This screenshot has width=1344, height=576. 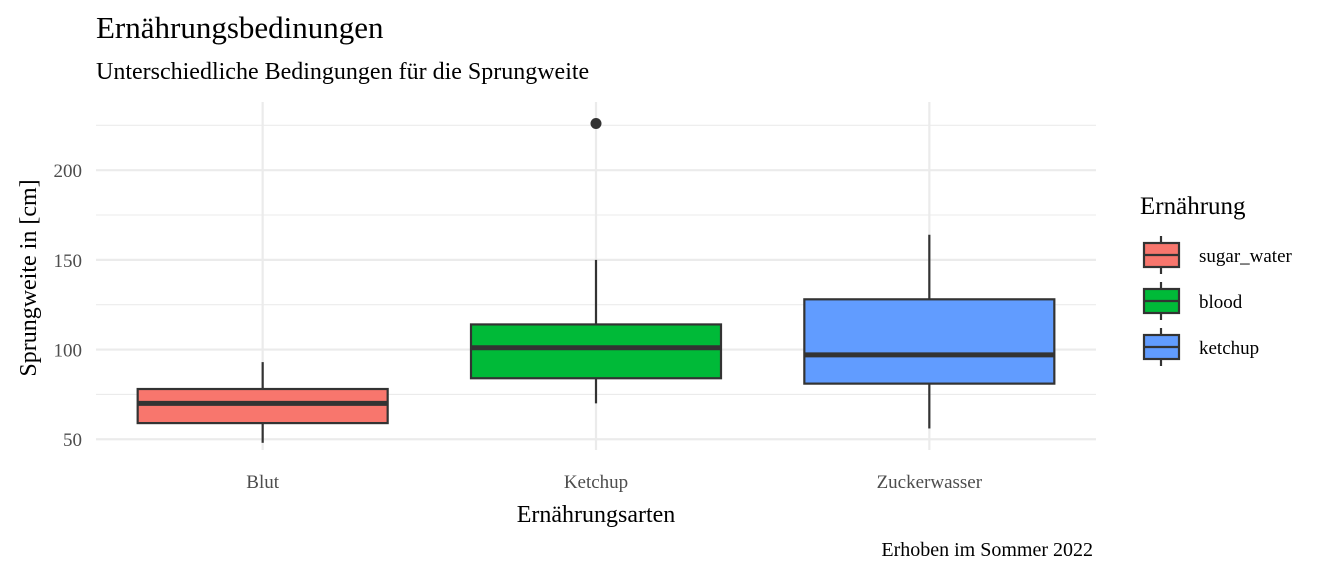 What do you see at coordinates (1192, 301) in the screenshot?
I see `legend-item-blood: blood` at bounding box center [1192, 301].